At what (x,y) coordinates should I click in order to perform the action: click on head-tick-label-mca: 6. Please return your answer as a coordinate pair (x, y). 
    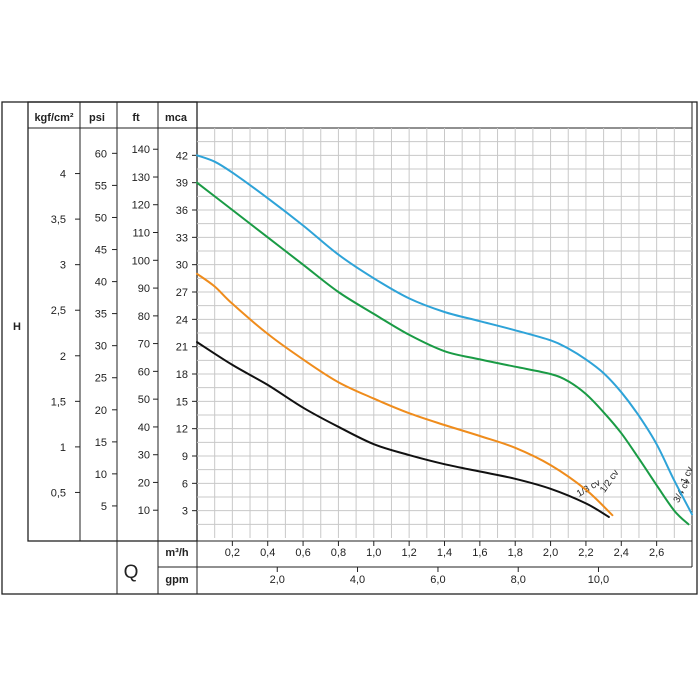
    Looking at the image, I should click on (185, 484).